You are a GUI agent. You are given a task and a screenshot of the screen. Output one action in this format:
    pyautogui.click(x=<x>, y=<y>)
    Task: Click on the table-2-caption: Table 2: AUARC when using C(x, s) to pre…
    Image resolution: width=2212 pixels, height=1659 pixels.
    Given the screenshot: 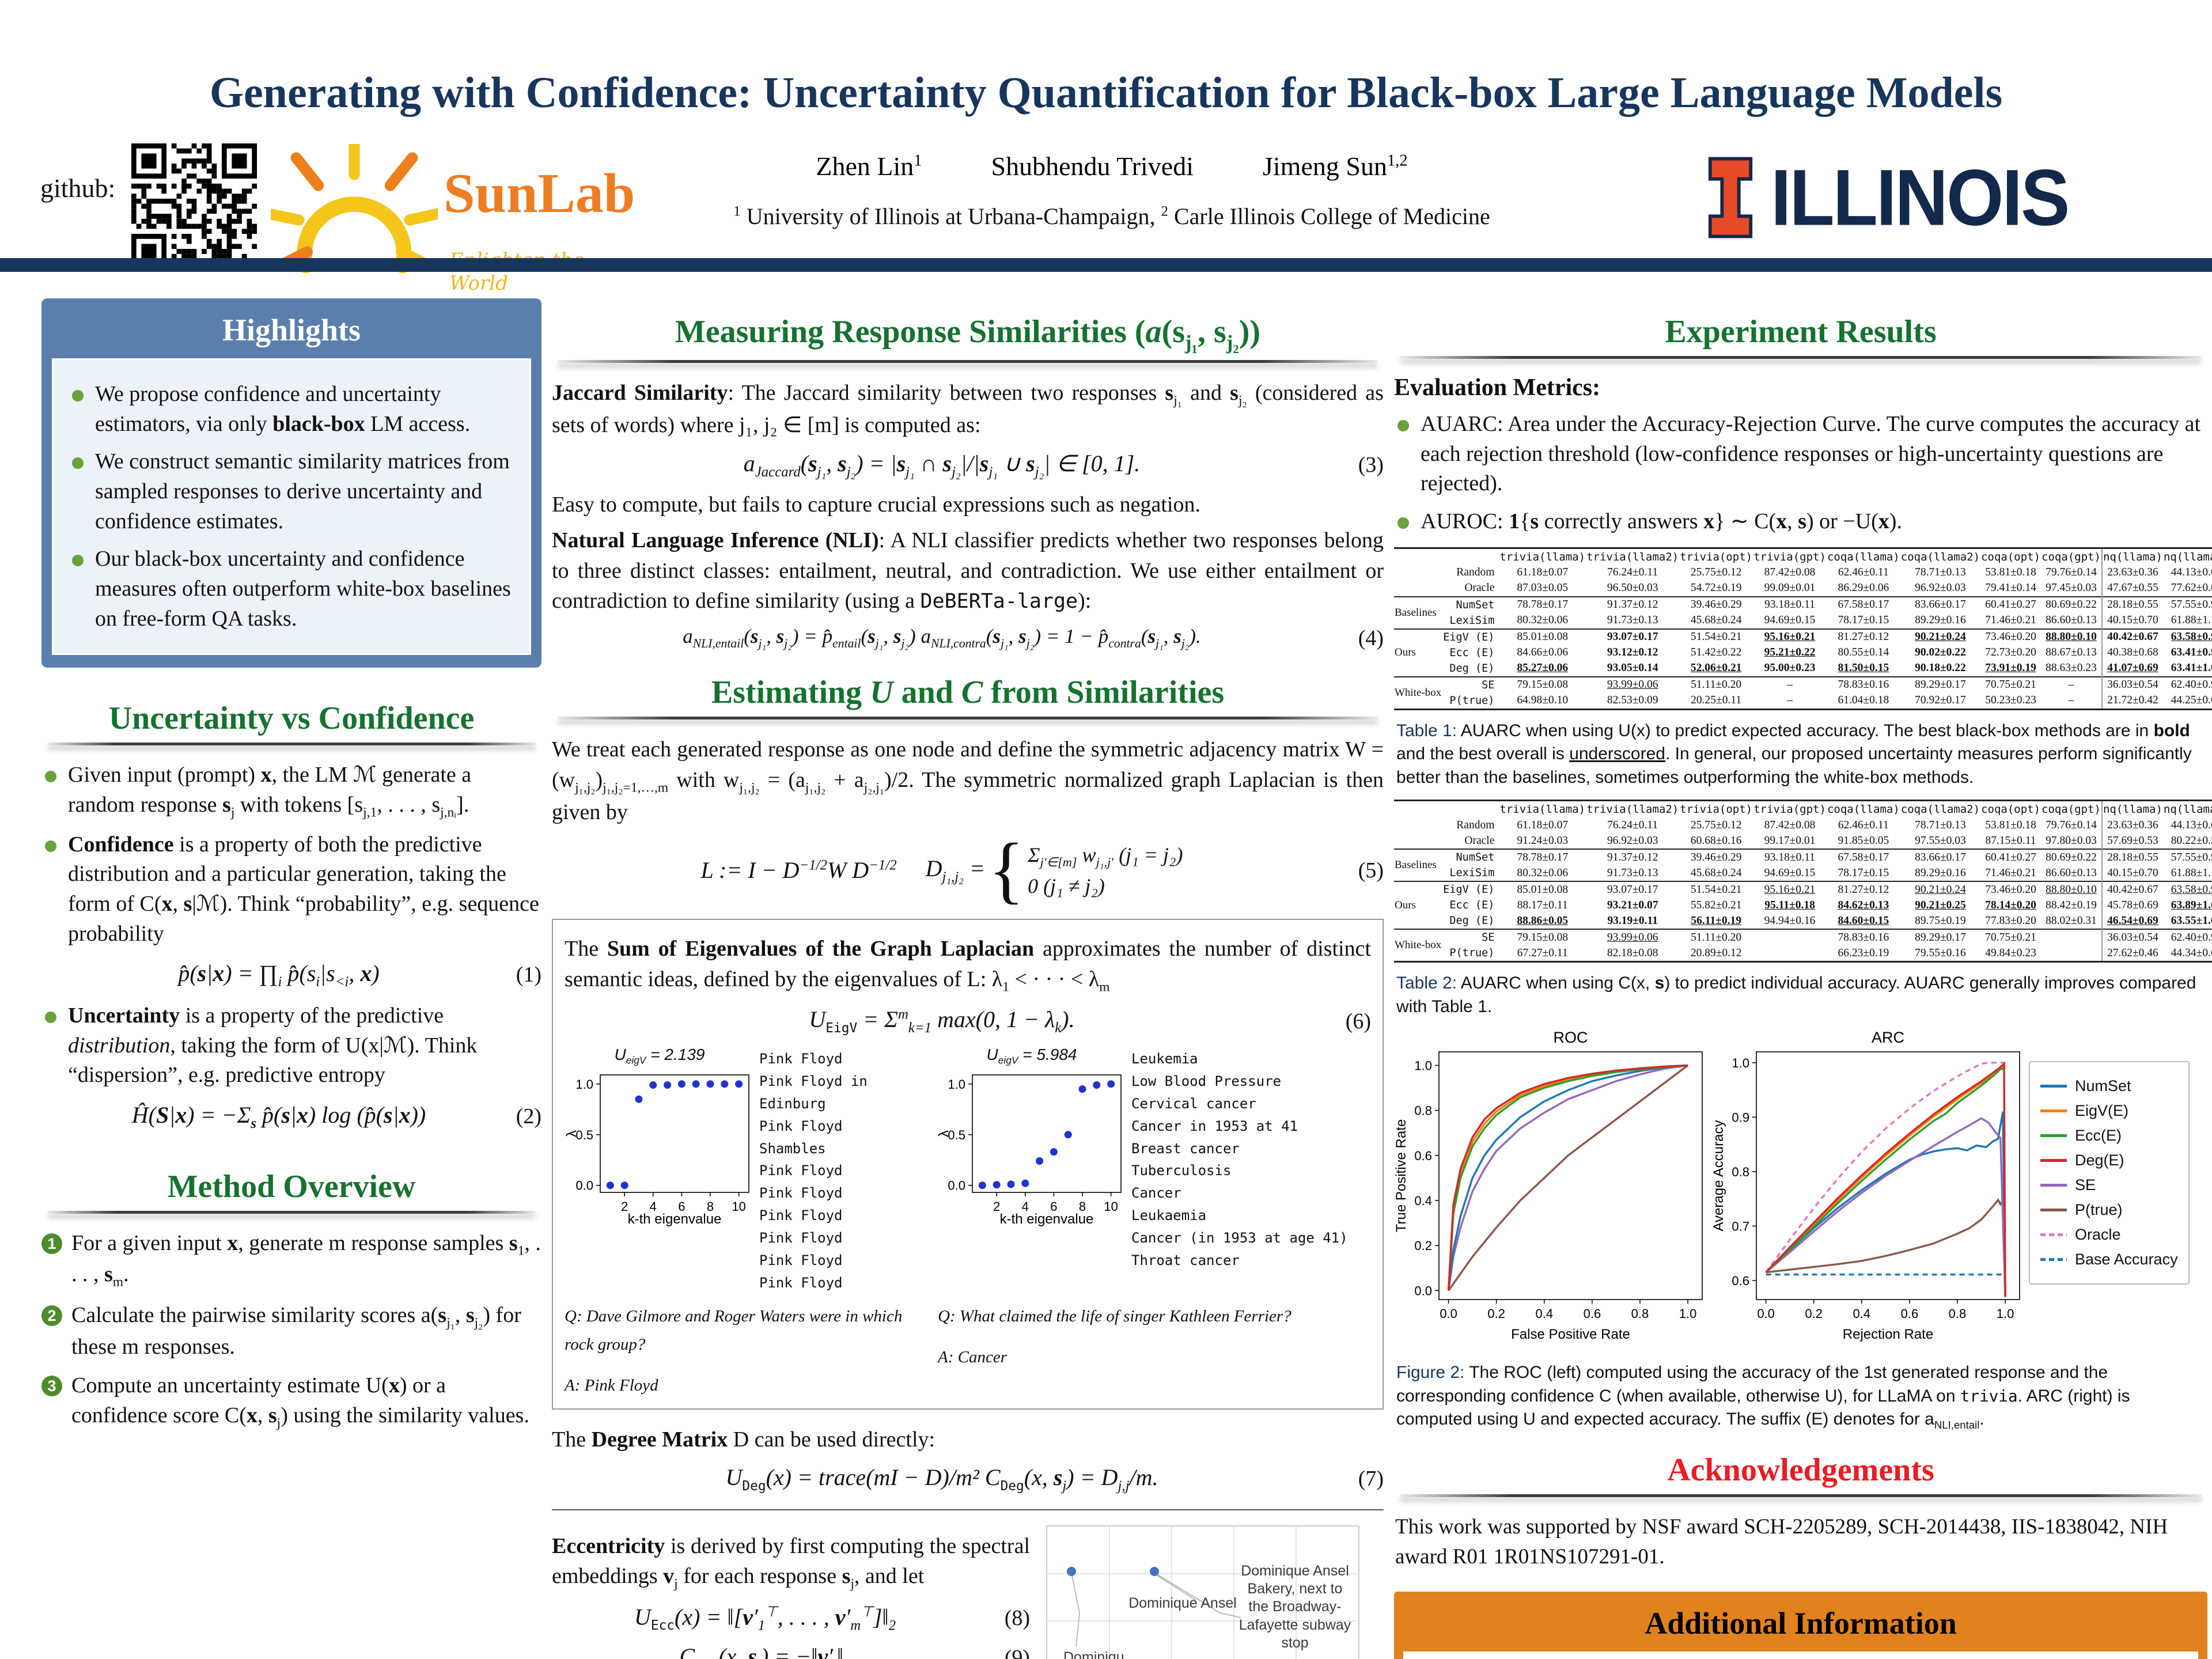 What is the action you would take?
    pyautogui.click(x=1800, y=995)
    